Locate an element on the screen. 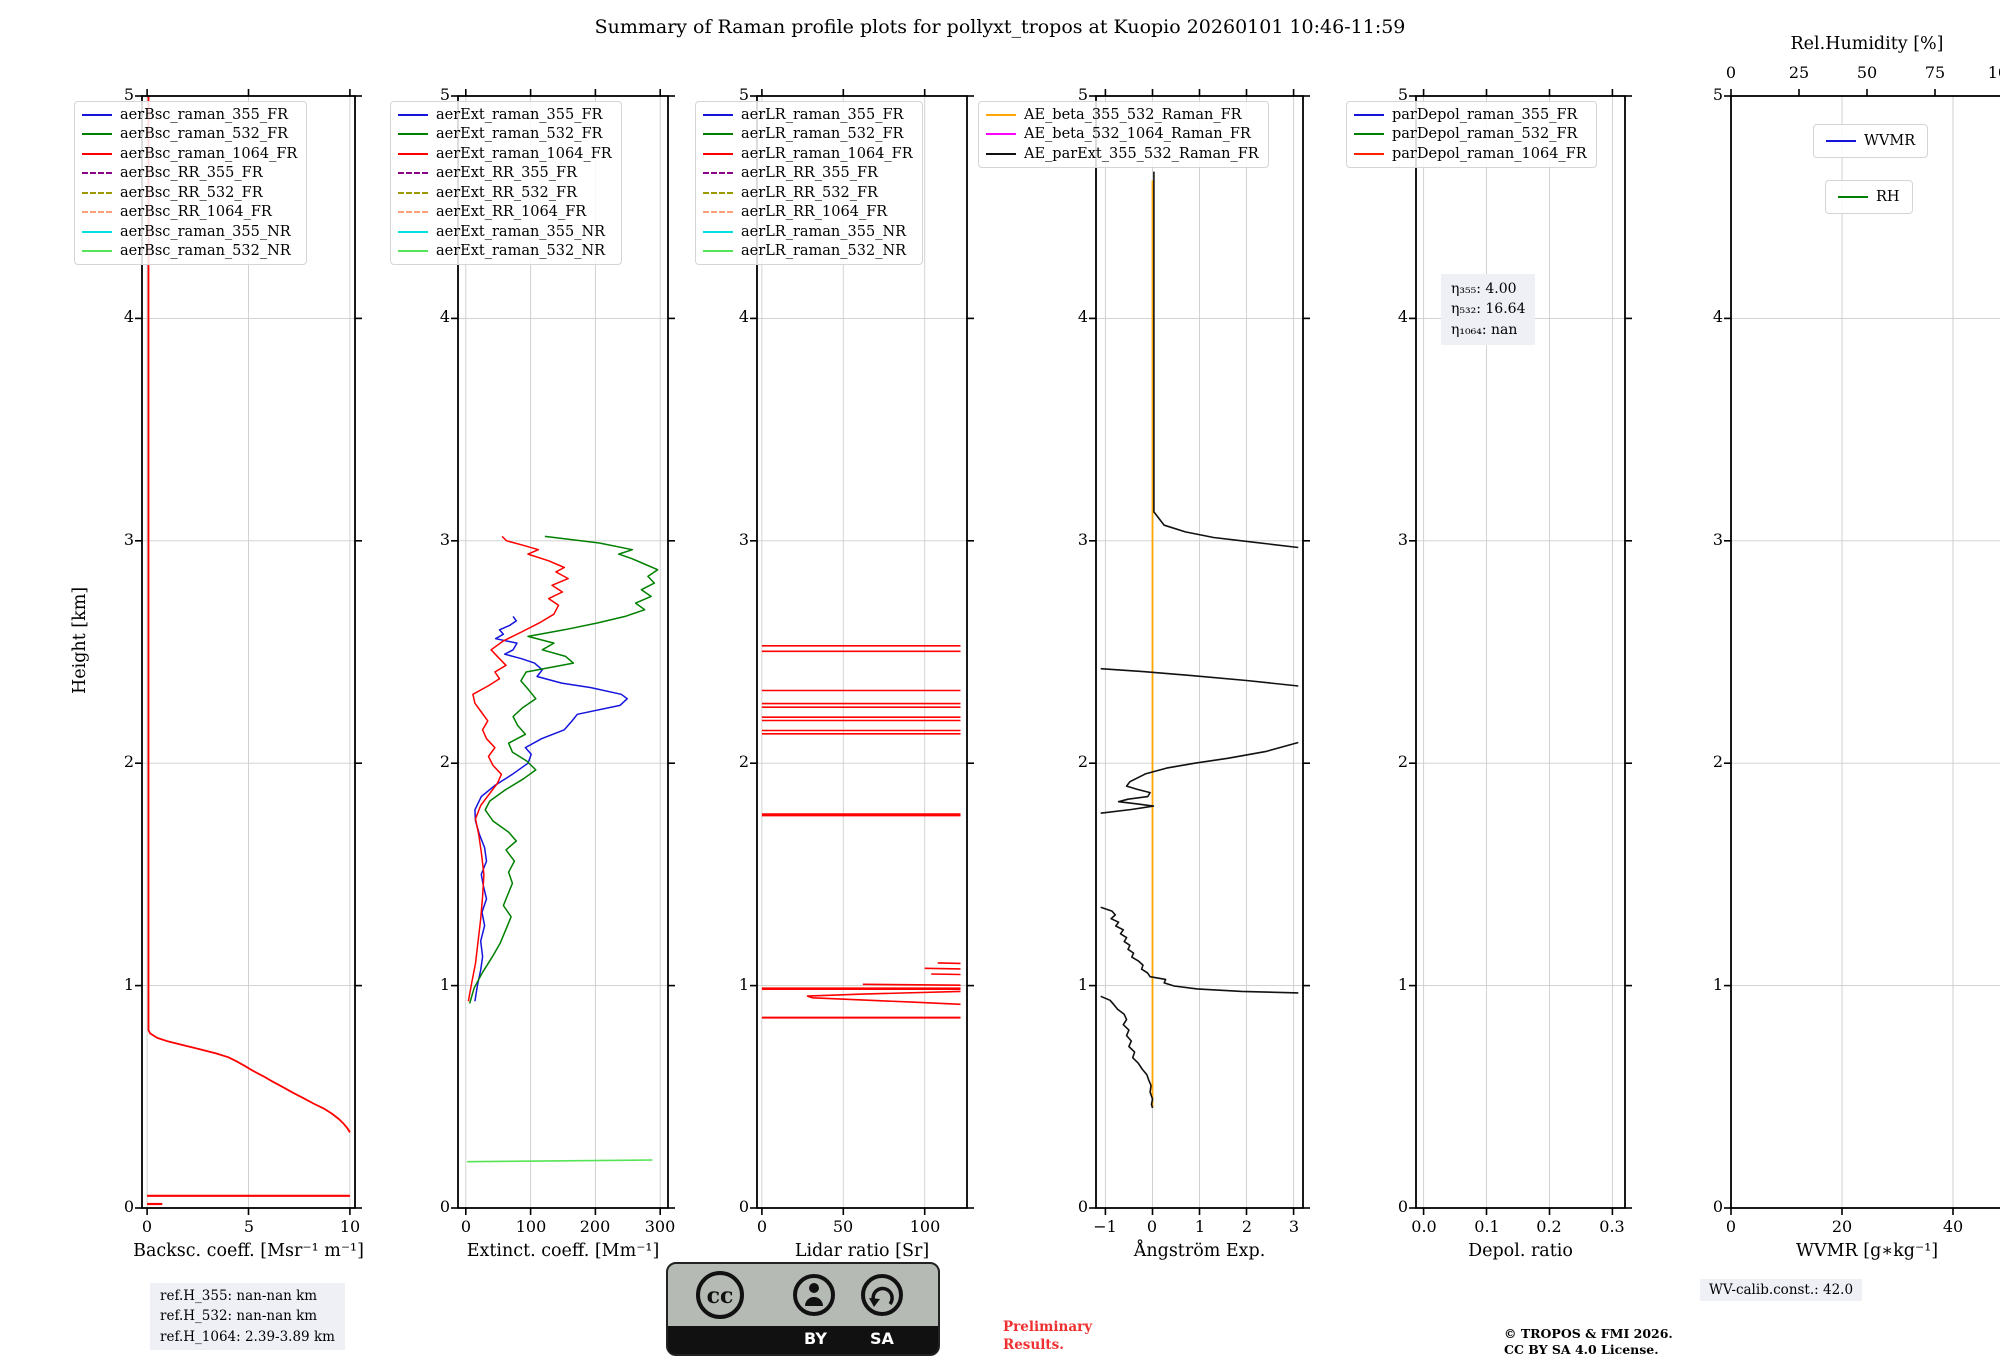 Image resolution: width=2000 pixels, height=1360 pixels. legend-entry: aerLR_raman_532_NR is located at coordinates (808, 252).